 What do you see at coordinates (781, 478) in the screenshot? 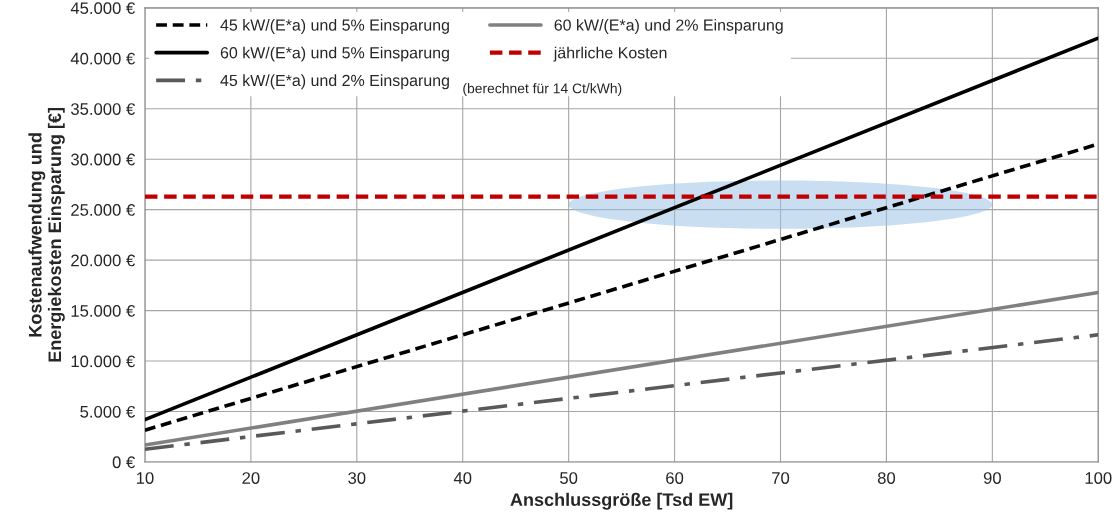
I see `x-tick-label: 70` at bounding box center [781, 478].